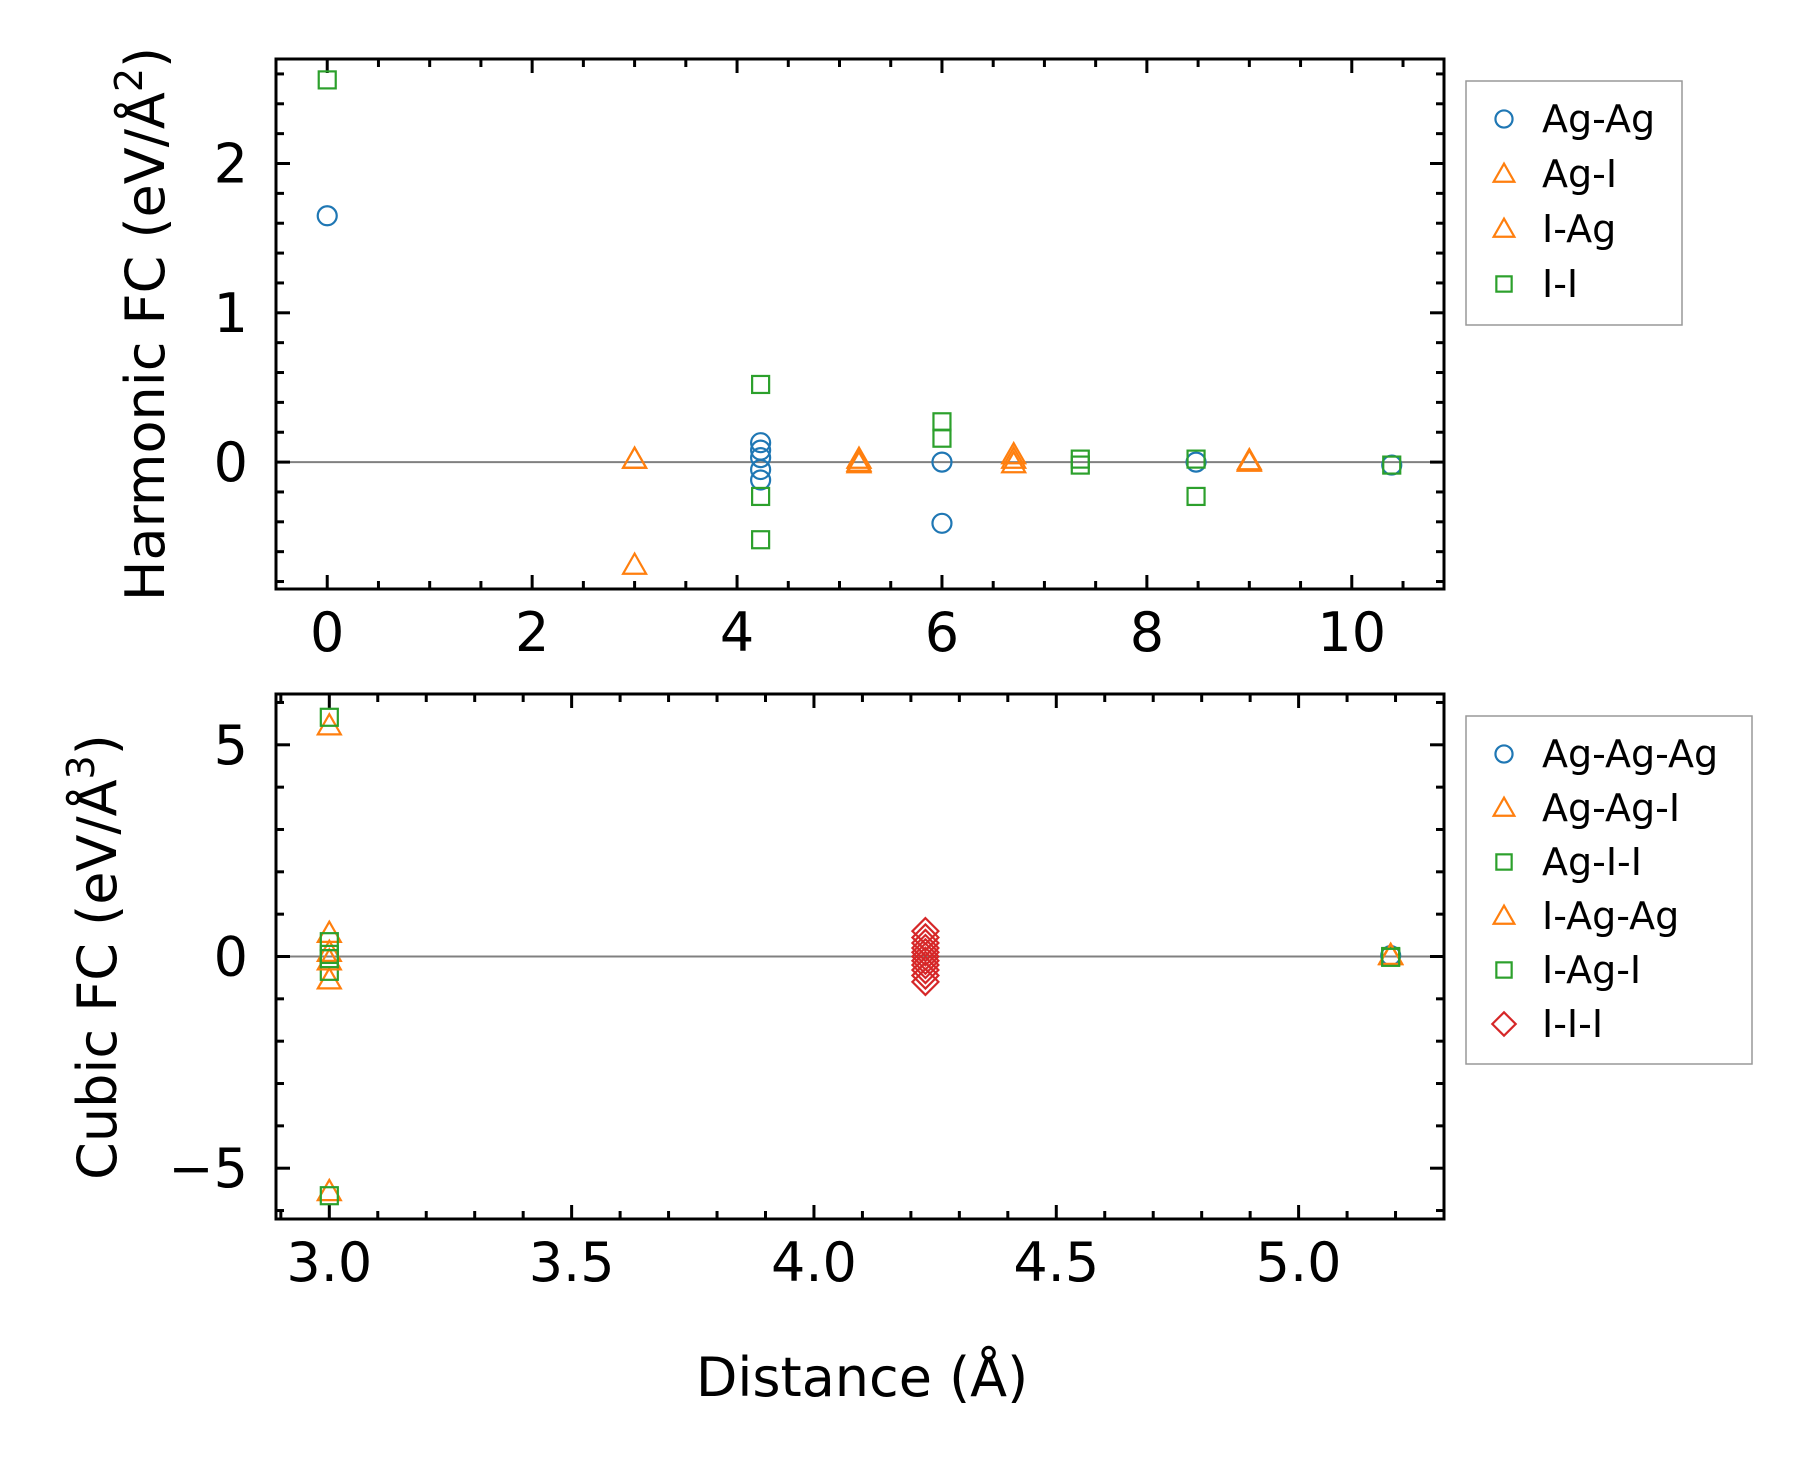 The height and width of the screenshot is (1460, 1802). Describe the element at coordinates (329, 1262) in the screenshot. I see `x-tick-label: 3.0` at that location.